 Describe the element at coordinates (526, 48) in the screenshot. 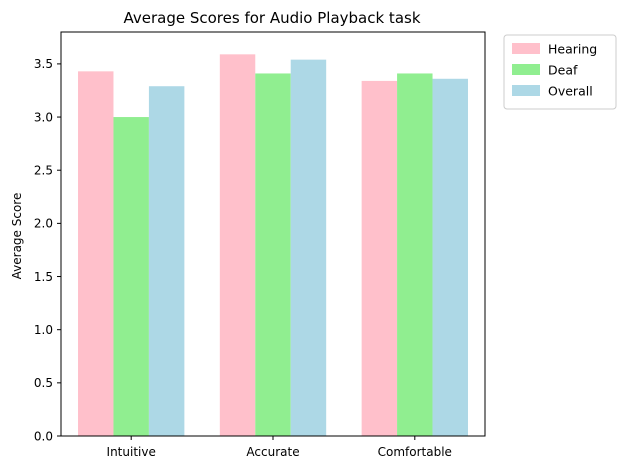

I see `legend-swatch-hearing` at that location.